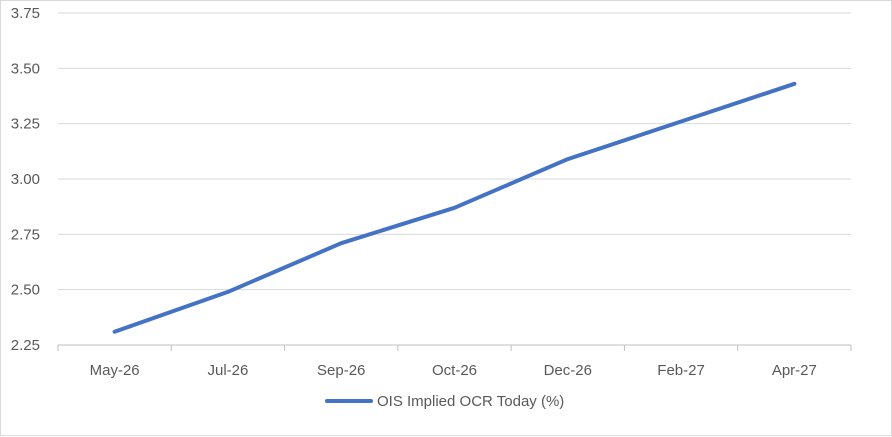 This screenshot has width=892, height=437. I want to click on y-axis: 2.25 2.50 2.75 3.00 3.25 3.50 3.75, so click(25, 179).